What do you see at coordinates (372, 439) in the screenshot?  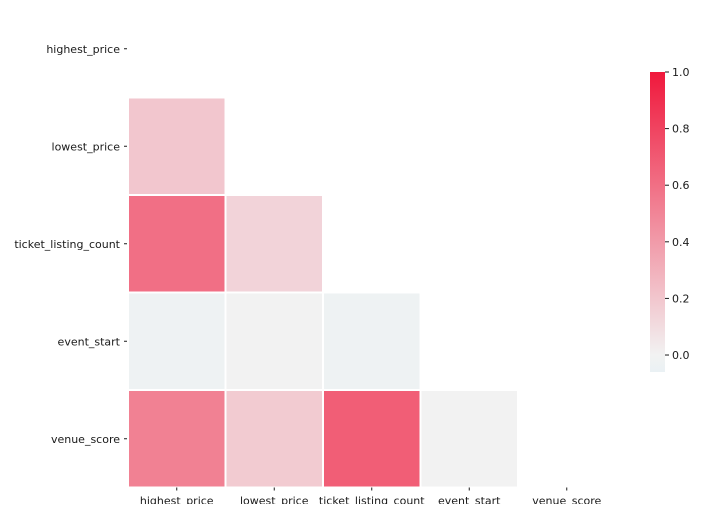 I see `heatmap-cell-venue-score-ticket-listing-count` at bounding box center [372, 439].